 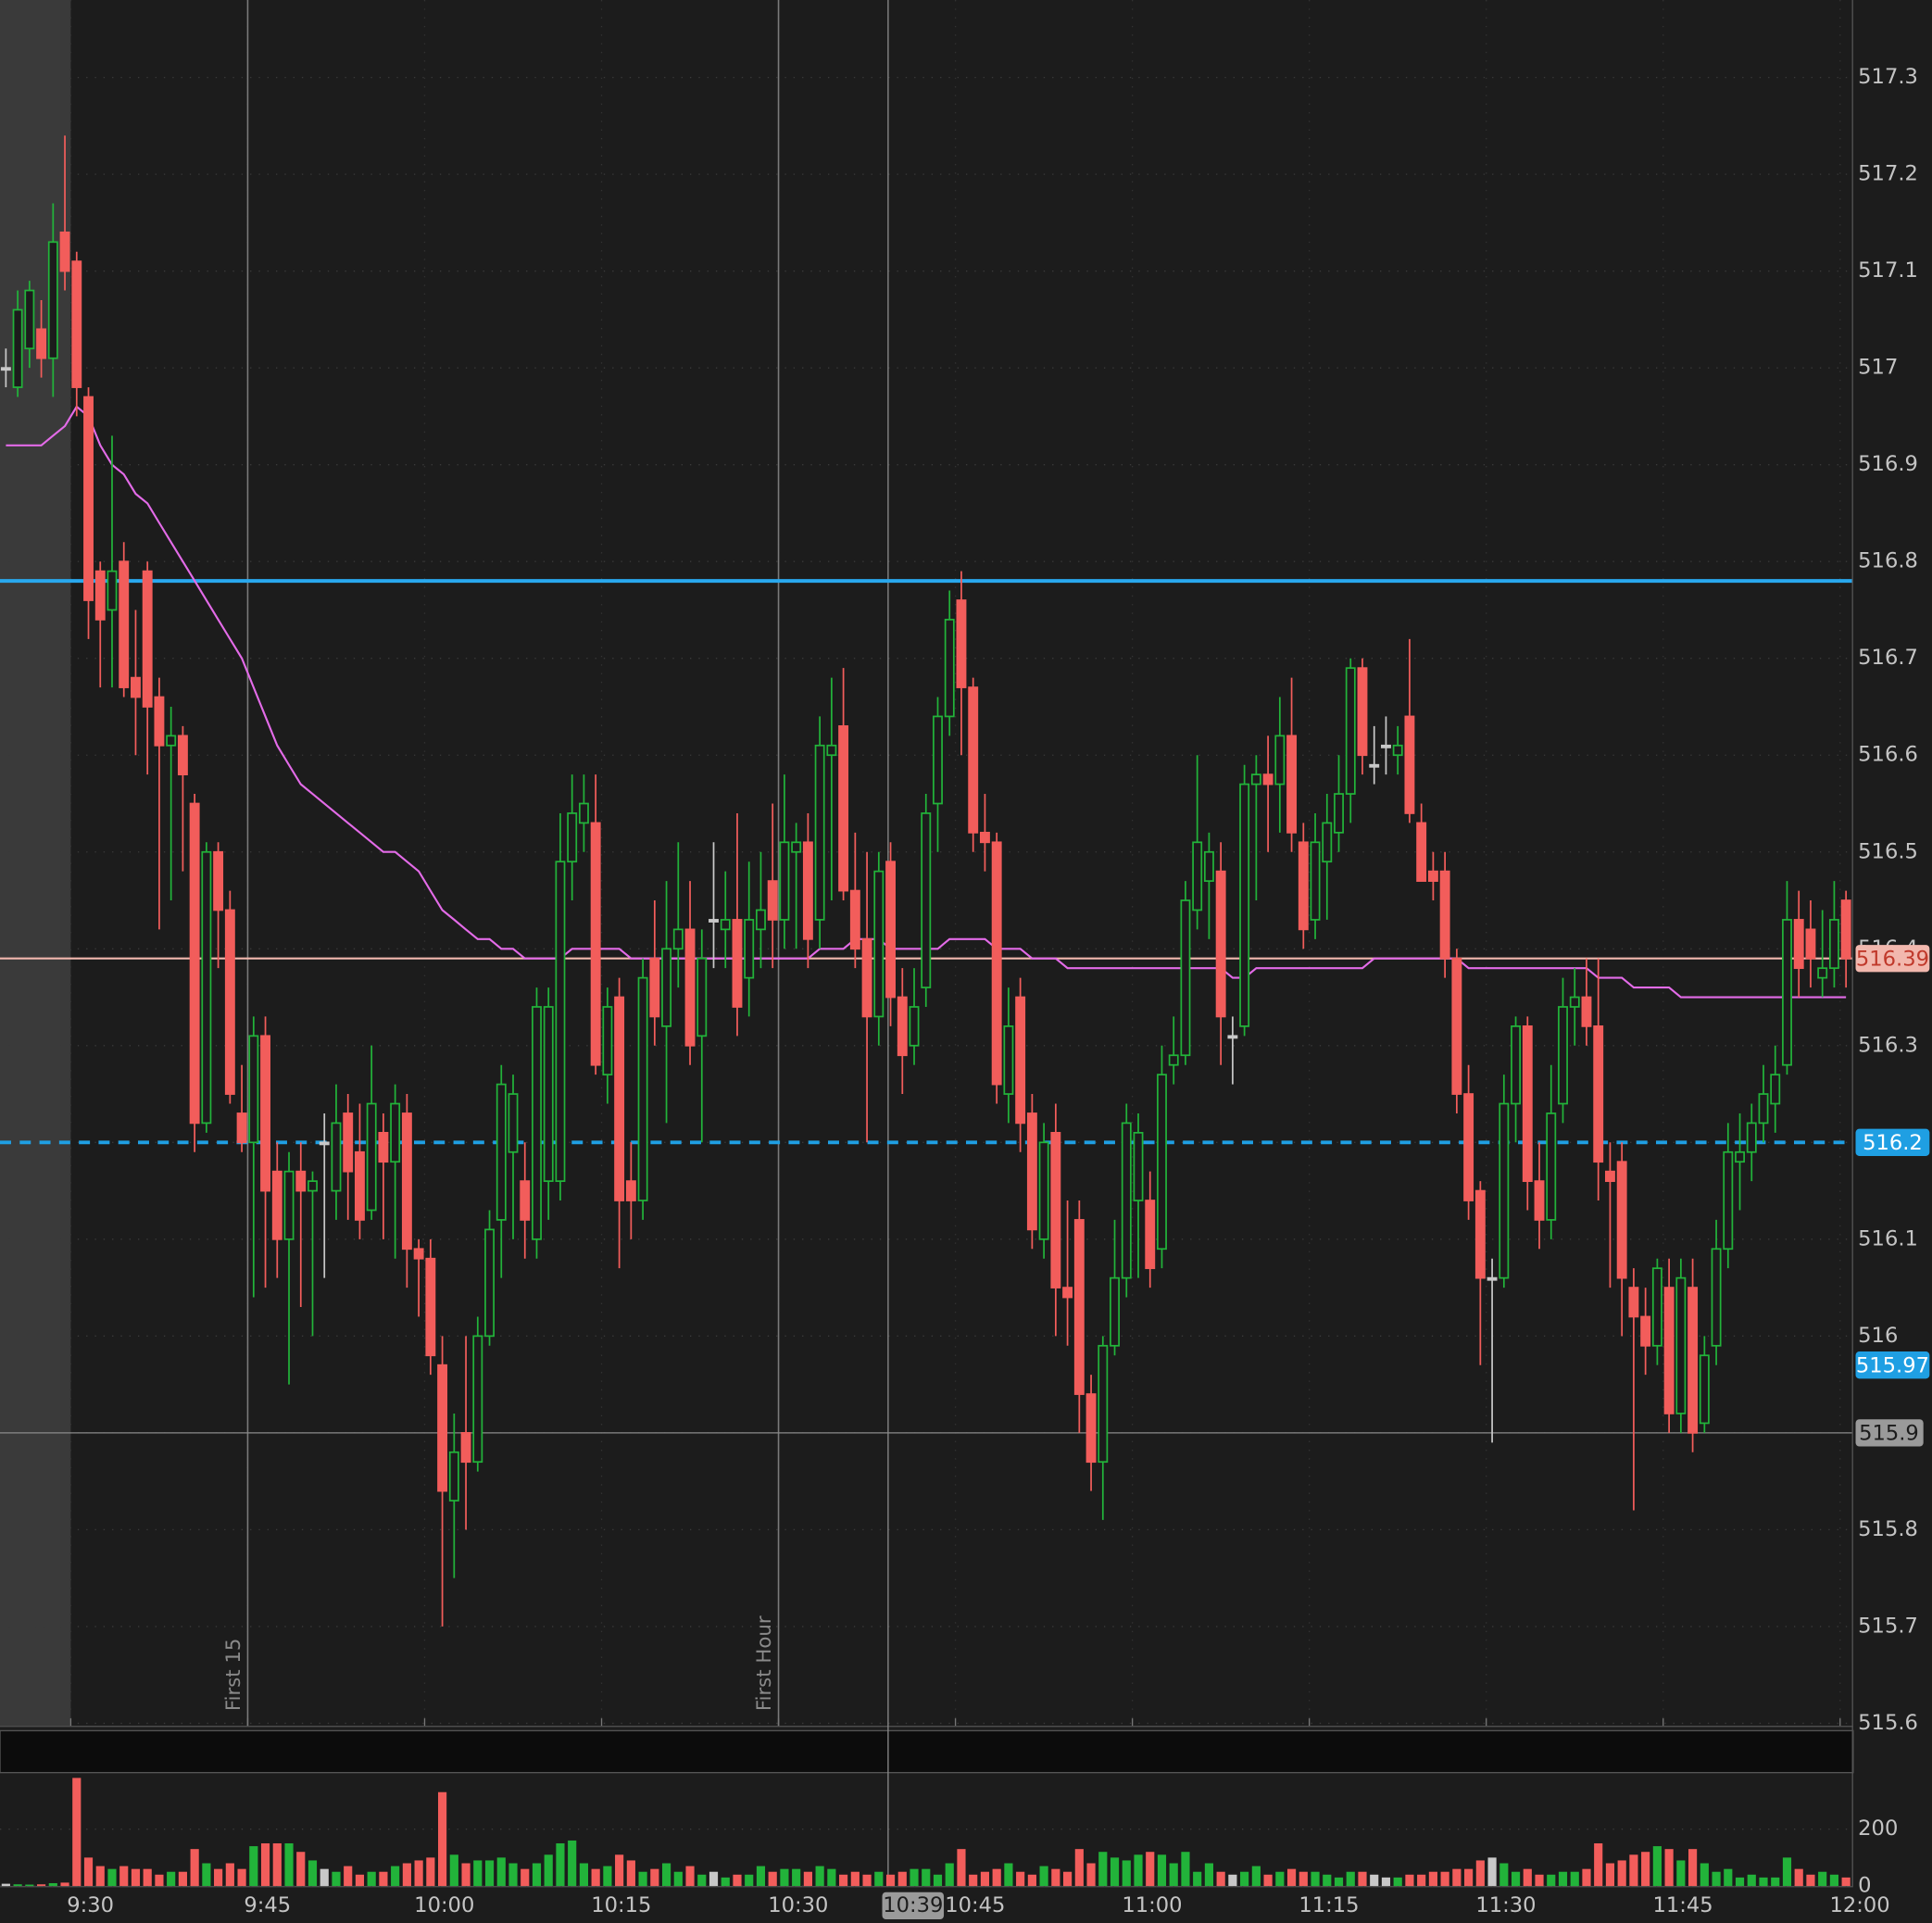 What do you see at coordinates (1888, 1626) in the screenshot?
I see `y-tick-label: 515.7` at bounding box center [1888, 1626].